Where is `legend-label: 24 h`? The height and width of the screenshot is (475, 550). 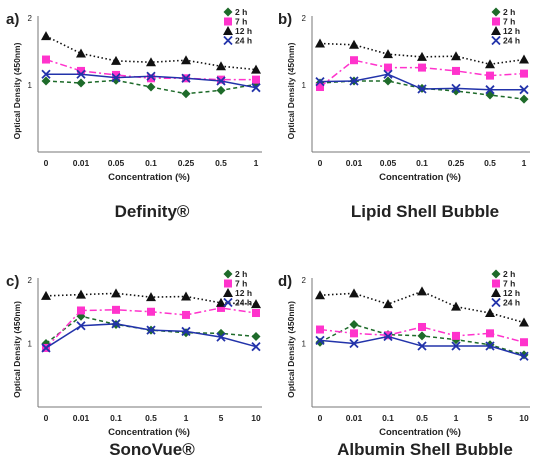
legend-label: 24 h is located at coordinates (511, 41).